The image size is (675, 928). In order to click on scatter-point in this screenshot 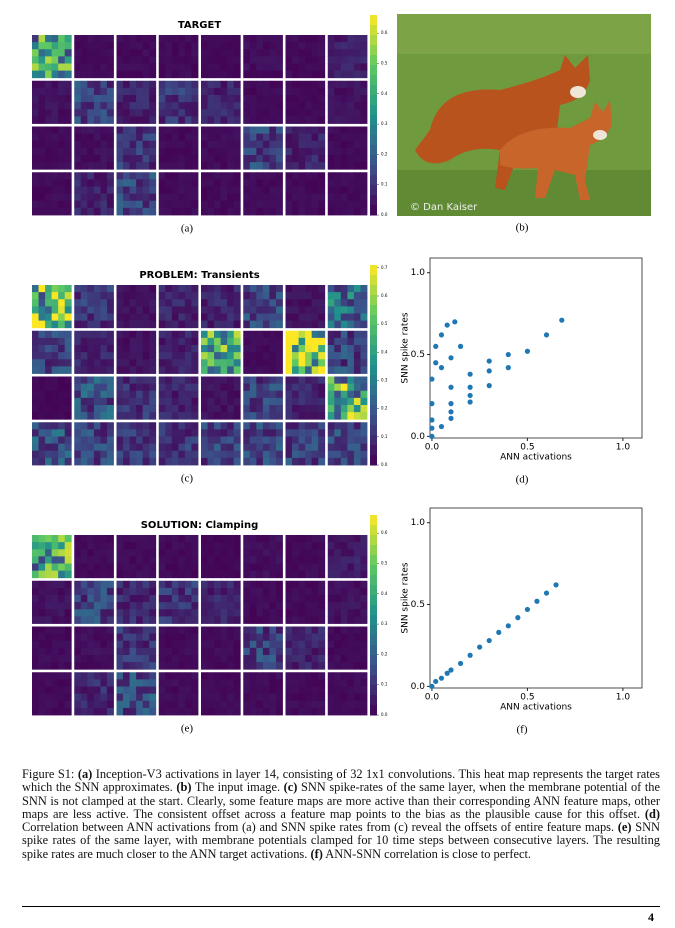, I will do `click(460, 663)`.